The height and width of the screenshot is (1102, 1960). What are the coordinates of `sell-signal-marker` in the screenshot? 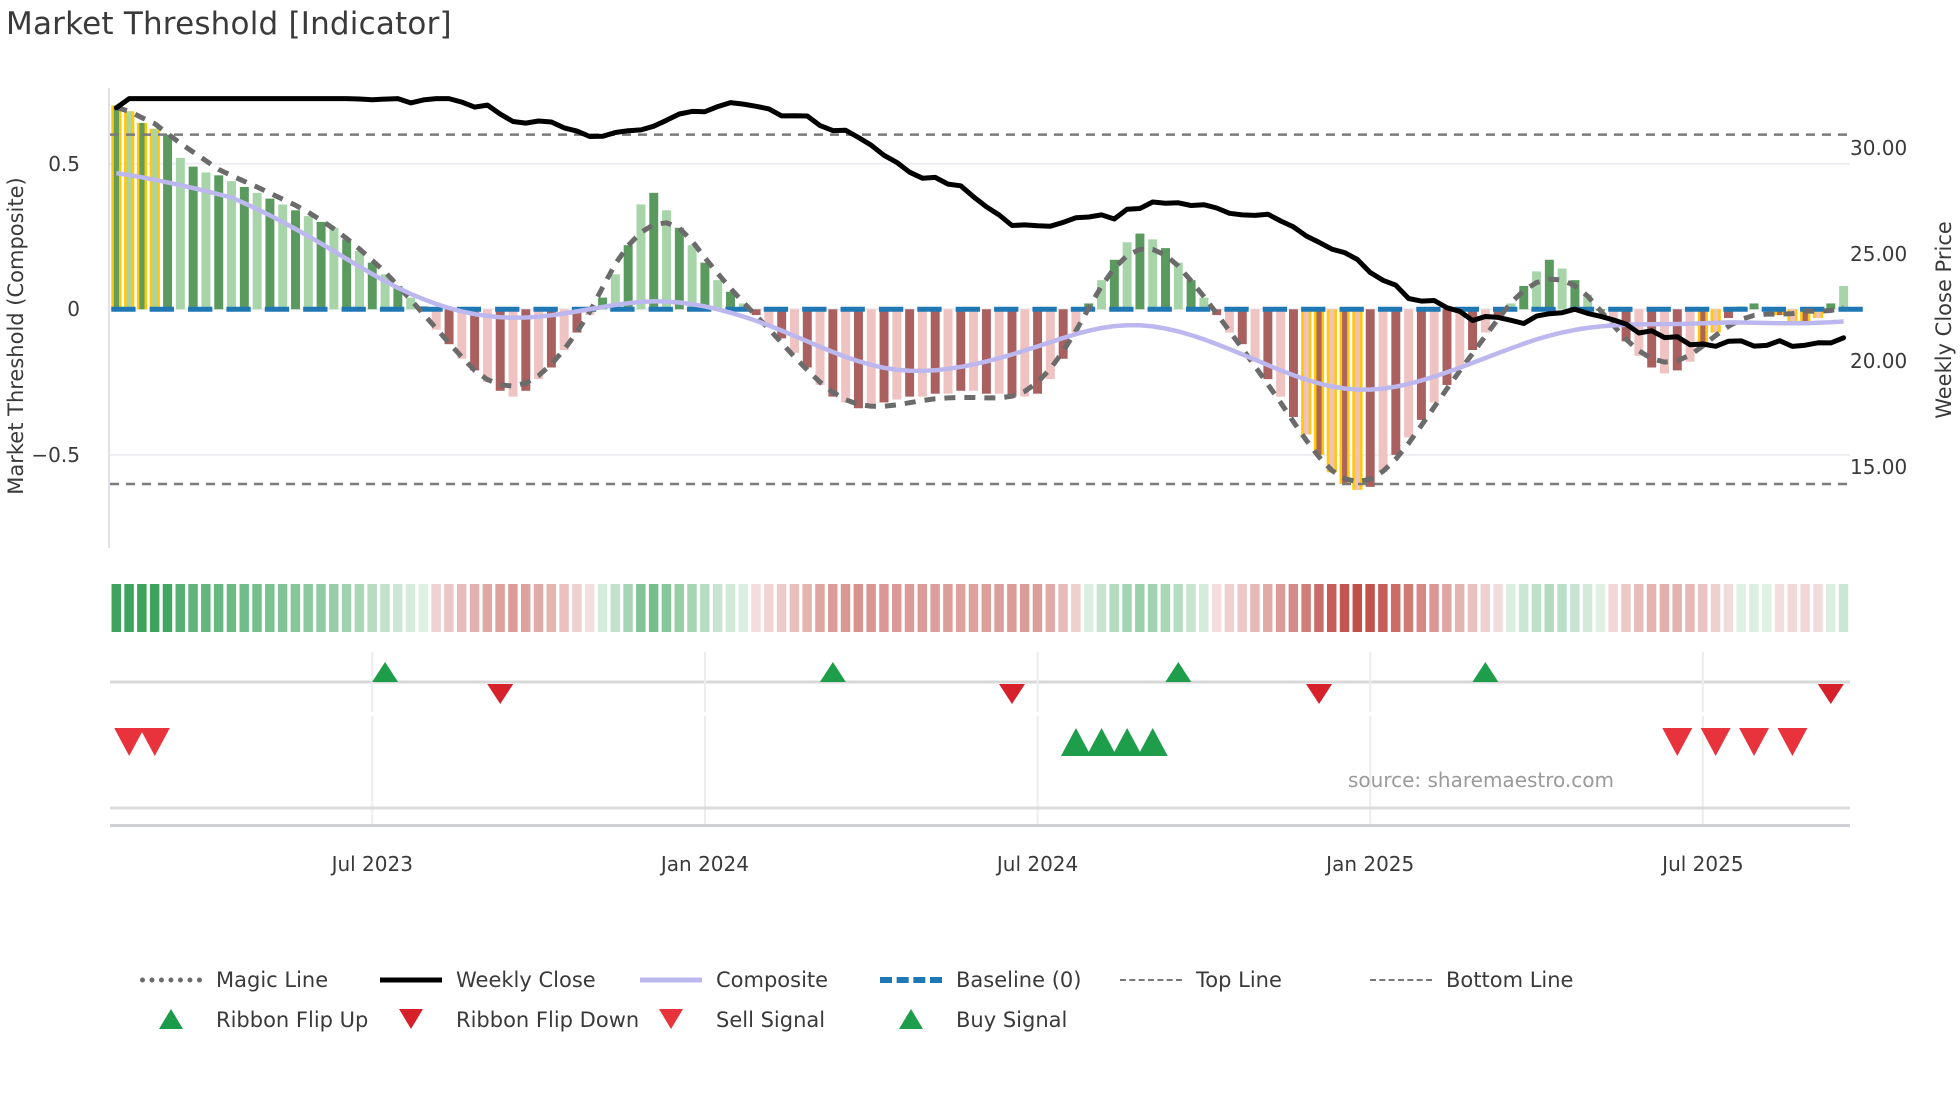 It's located at (1792, 742).